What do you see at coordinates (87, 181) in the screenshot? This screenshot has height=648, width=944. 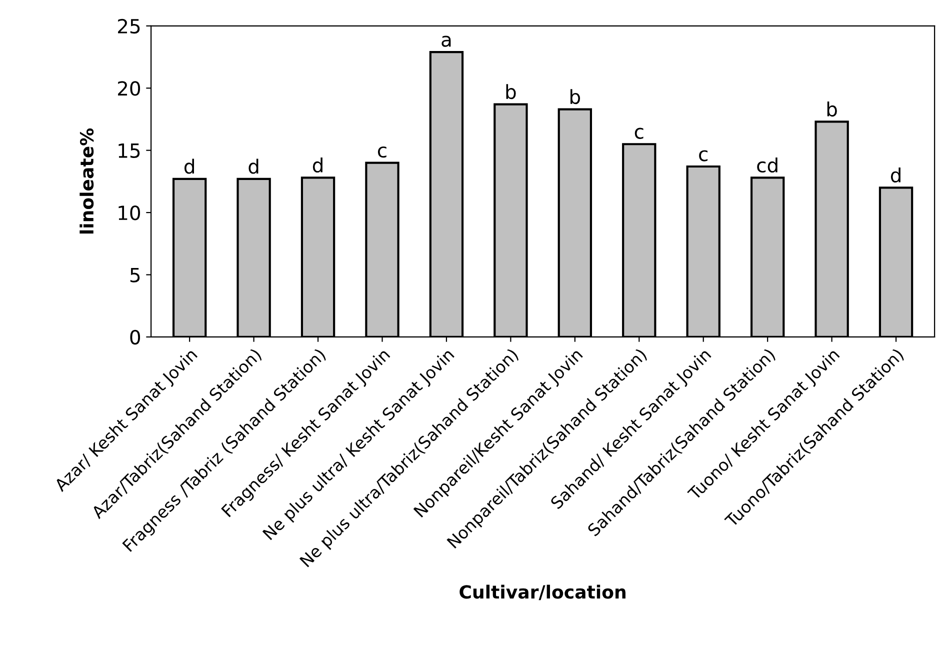 I see `y-axis-title: linoleate%` at bounding box center [87, 181].